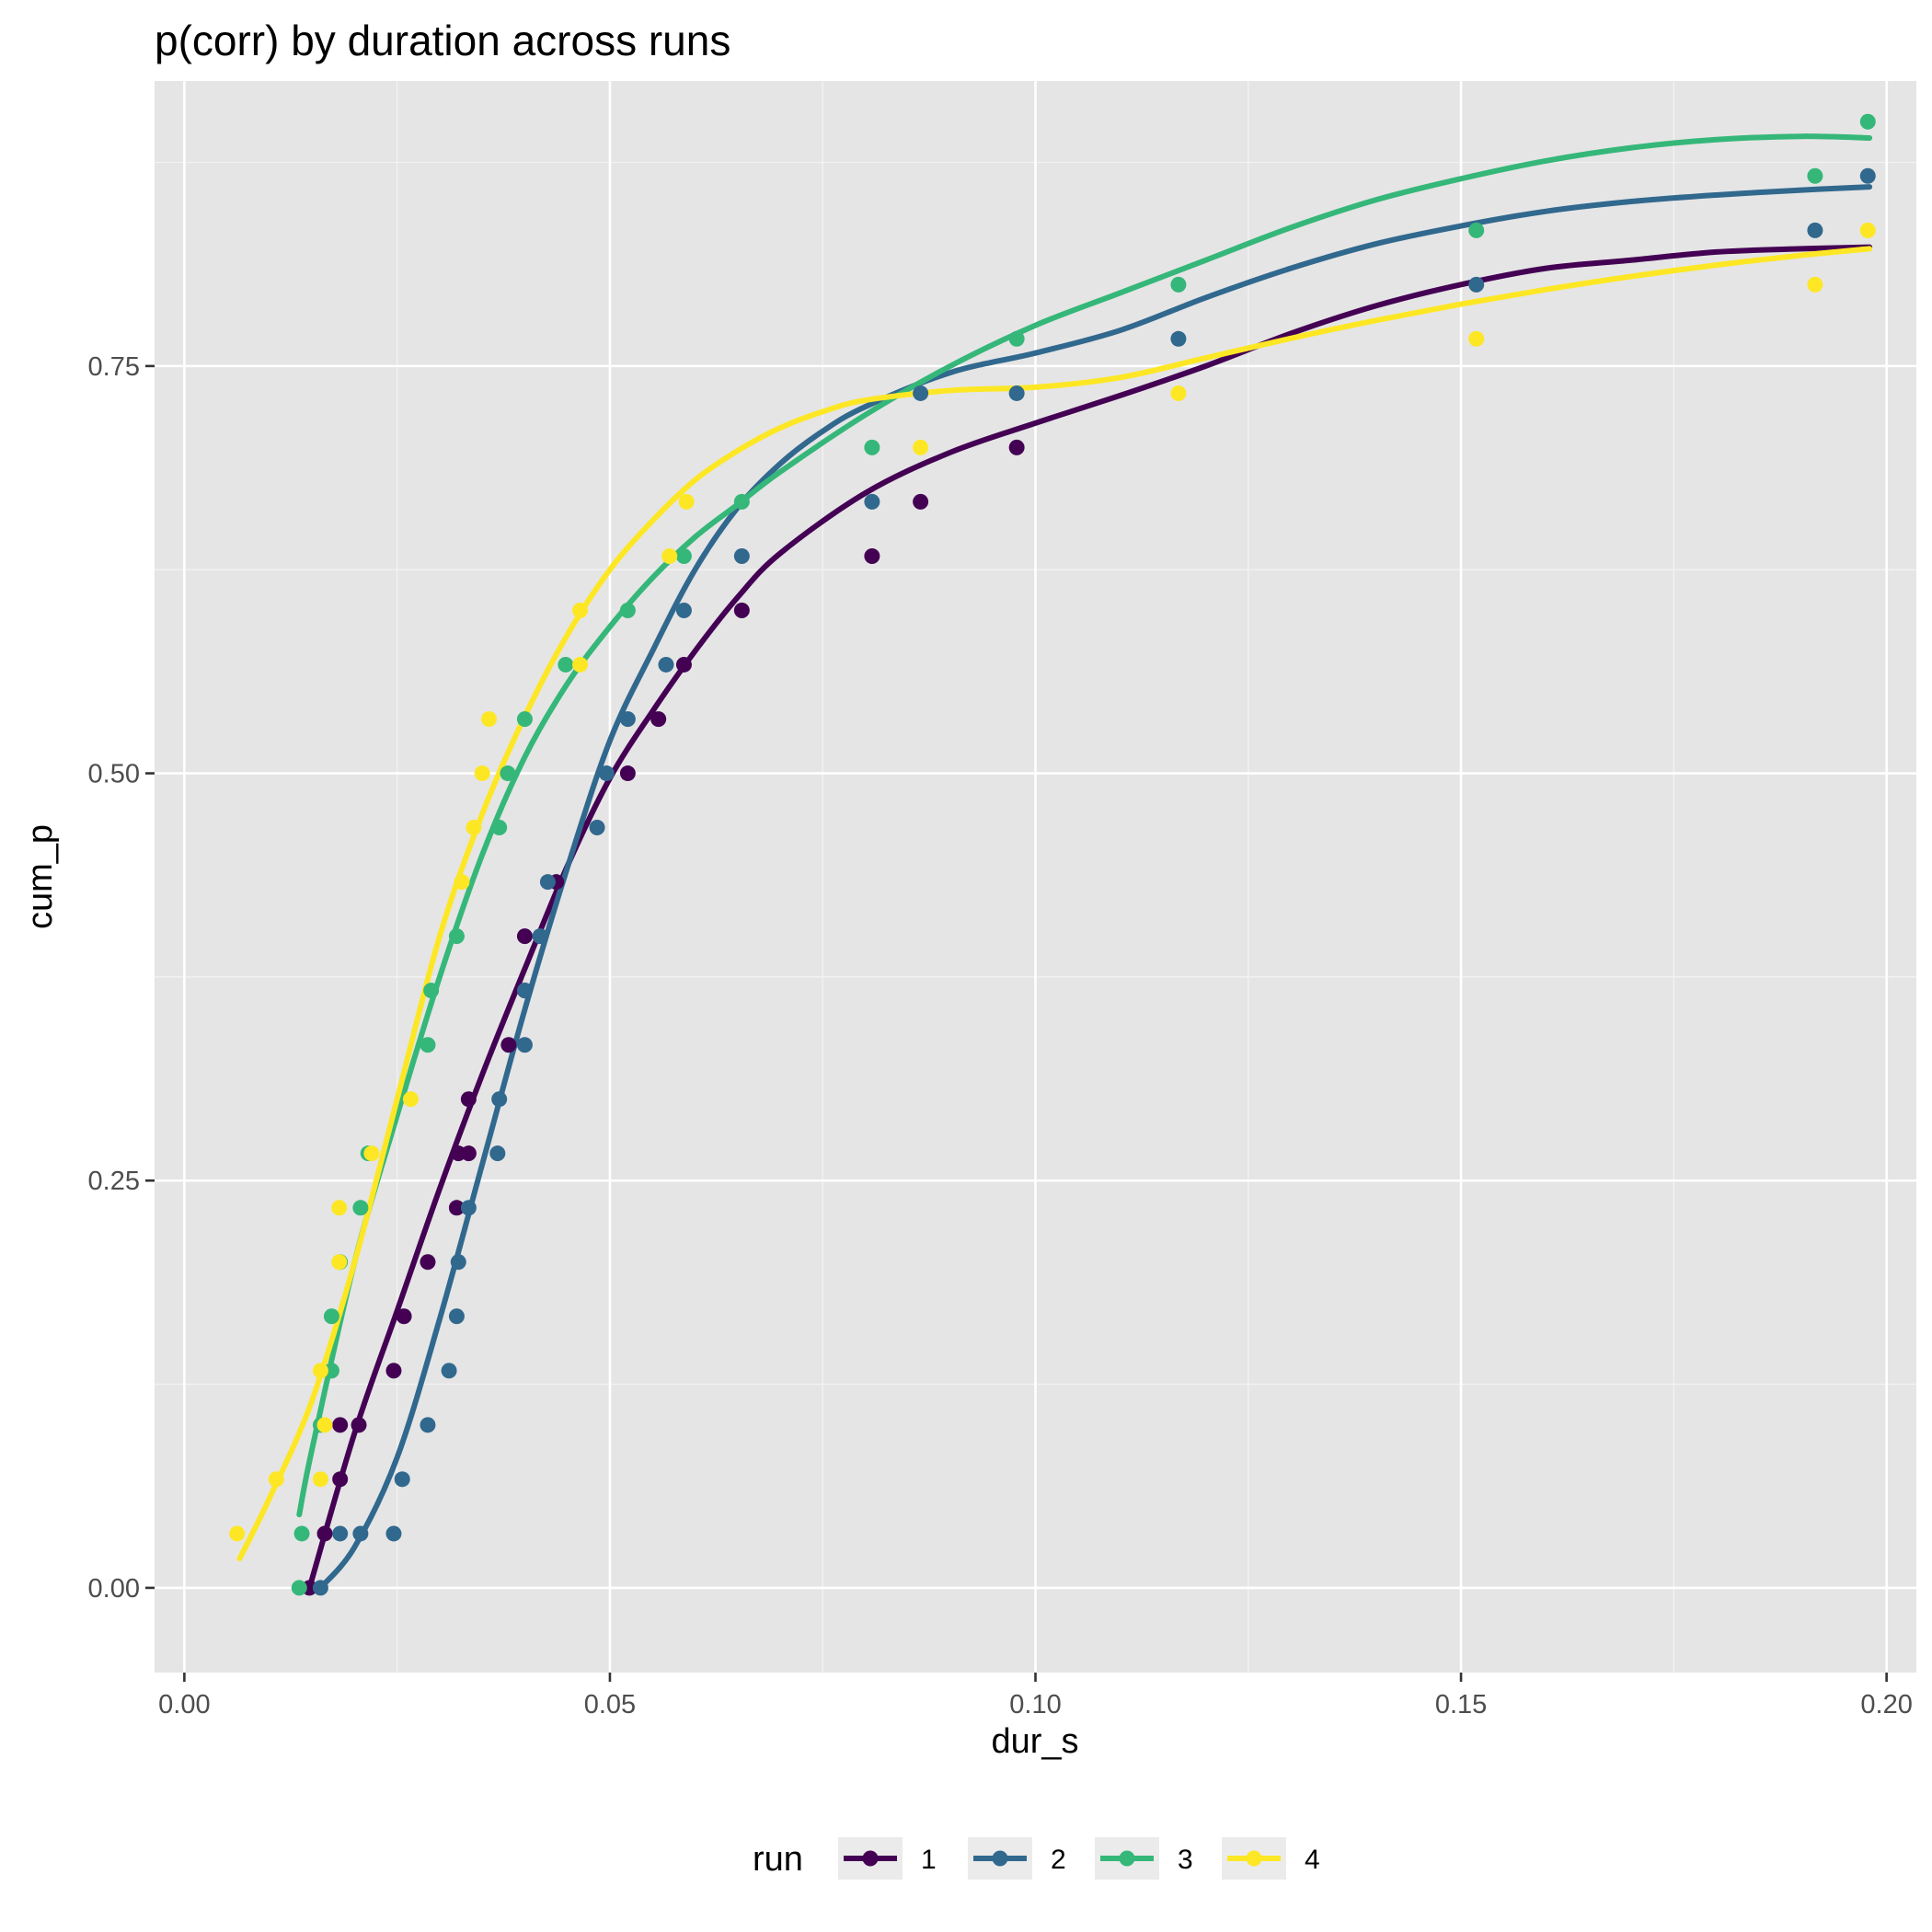 This screenshot has width=1932, height=1932. Describe the element at coordinates (1312, 1860) in the screenshot. I see `legend-label: 4` at that location.